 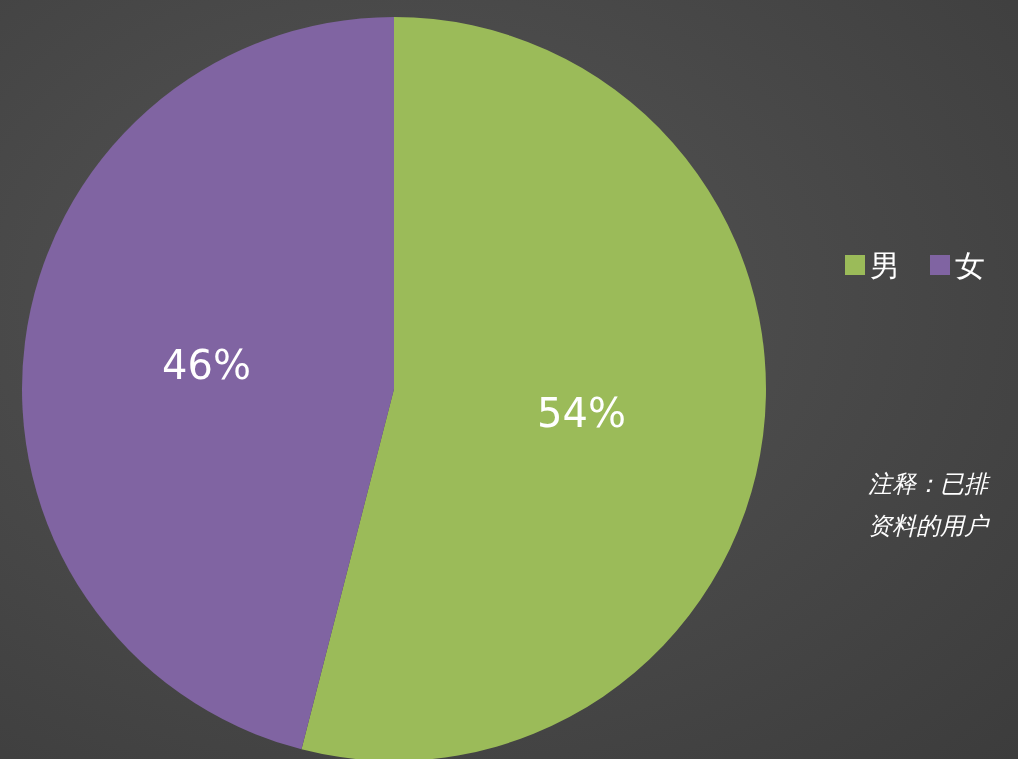 What do you see at coordinates (929, 526) in the screenshot?
I see `text: 资料的用户` at bounding box center [929, 526].